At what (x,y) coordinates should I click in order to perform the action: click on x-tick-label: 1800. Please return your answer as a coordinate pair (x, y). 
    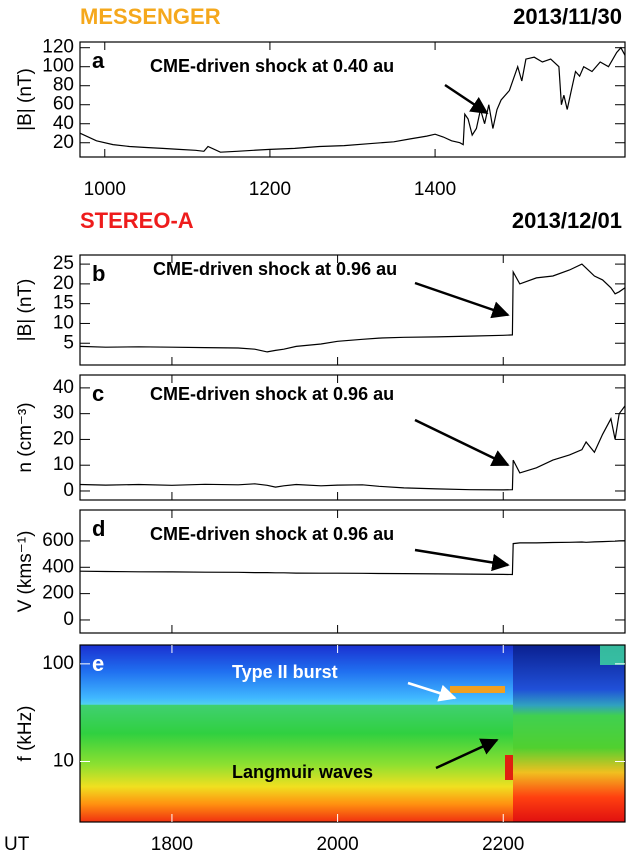
    Looking at the image, I should click on (172, 844).